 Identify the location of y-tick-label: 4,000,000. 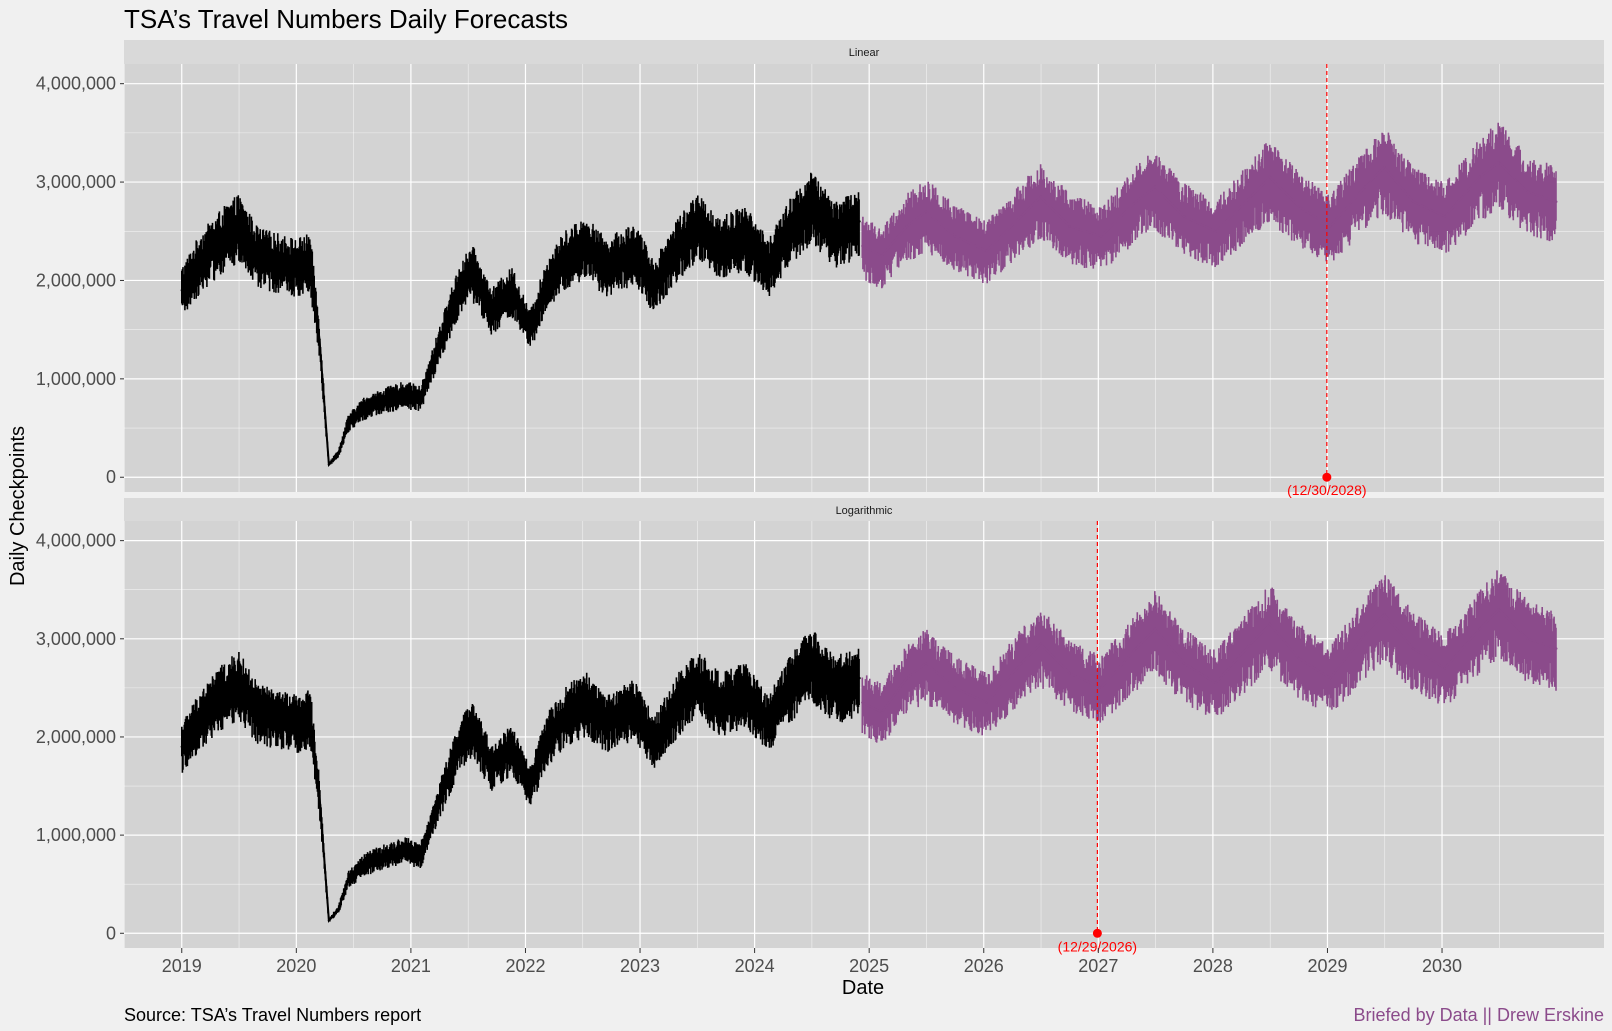
(76, 84).